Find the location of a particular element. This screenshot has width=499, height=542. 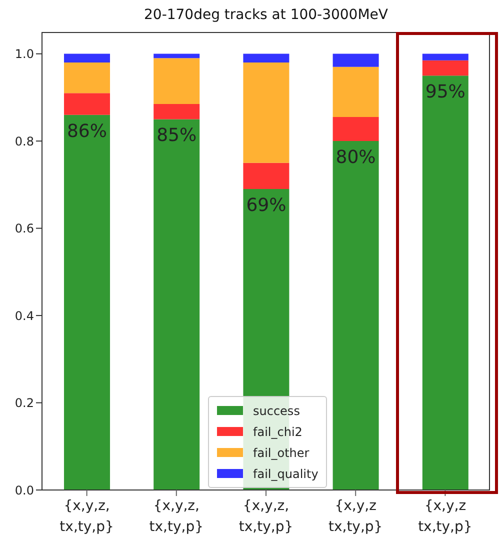

data-label: 95% is located at coordinates (445, 92).